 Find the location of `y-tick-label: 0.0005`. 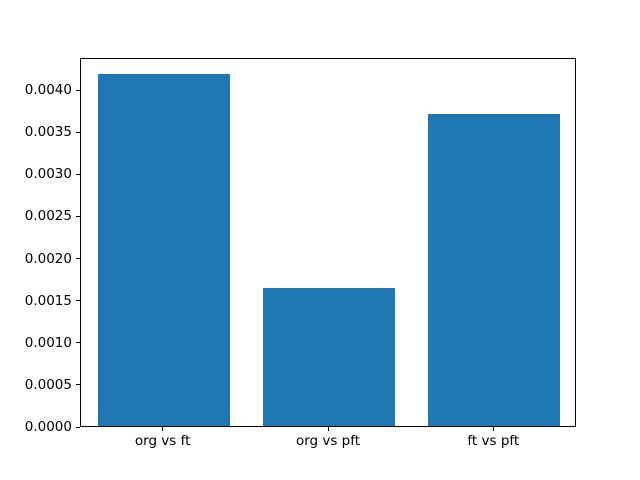

y-tick-label: 0.0005 is located at coordinates (48, 384).